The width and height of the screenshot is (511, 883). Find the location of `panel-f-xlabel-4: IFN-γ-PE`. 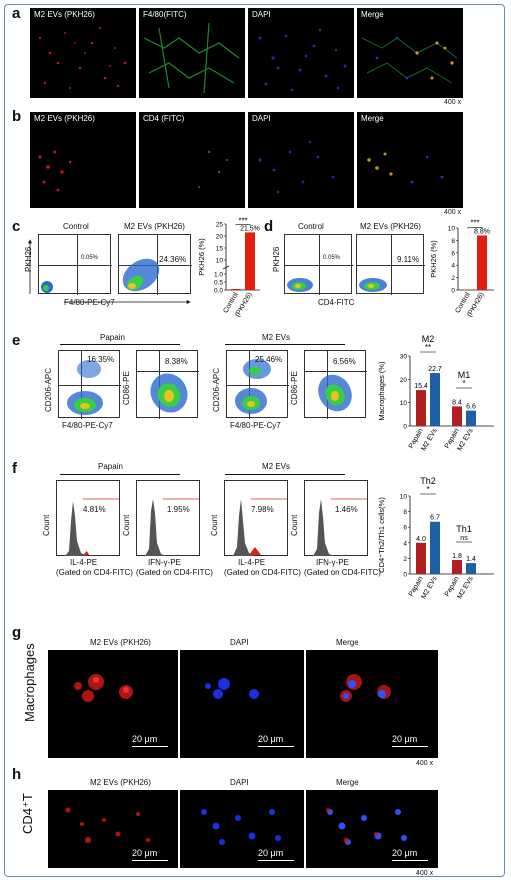

panel-f-xlabel-4: IFN-γ-PE is located at coordinates (332, 562).